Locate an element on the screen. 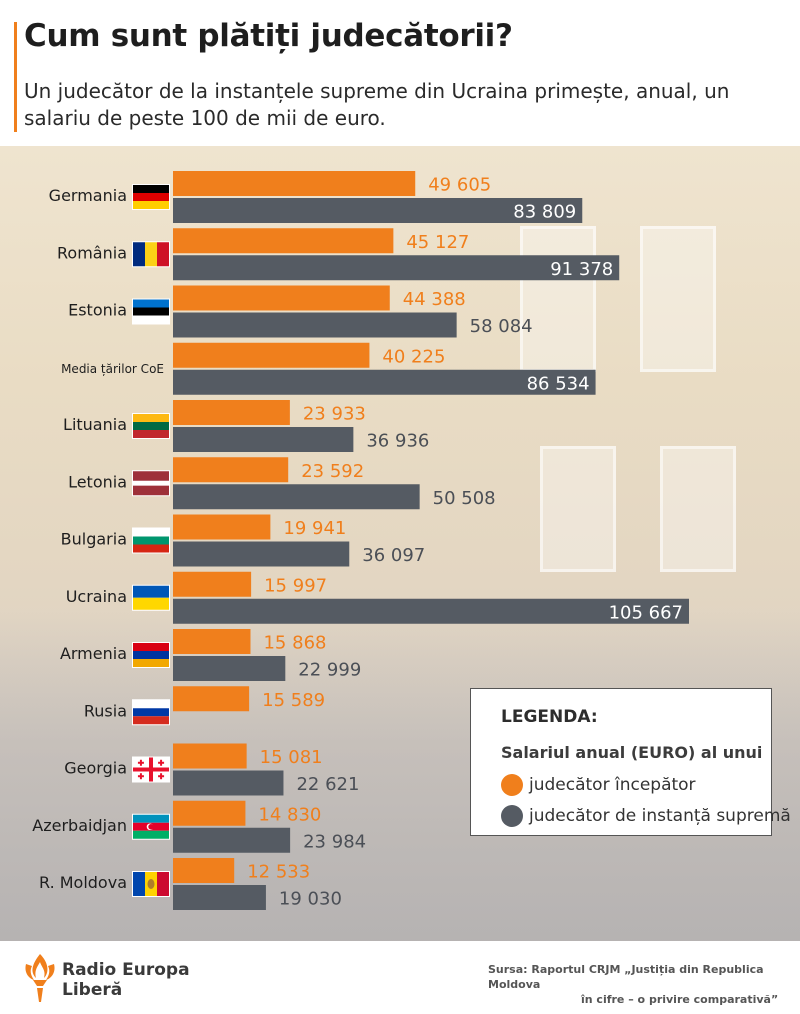  data-label: 58 084 is located at coordinates (501, 326).